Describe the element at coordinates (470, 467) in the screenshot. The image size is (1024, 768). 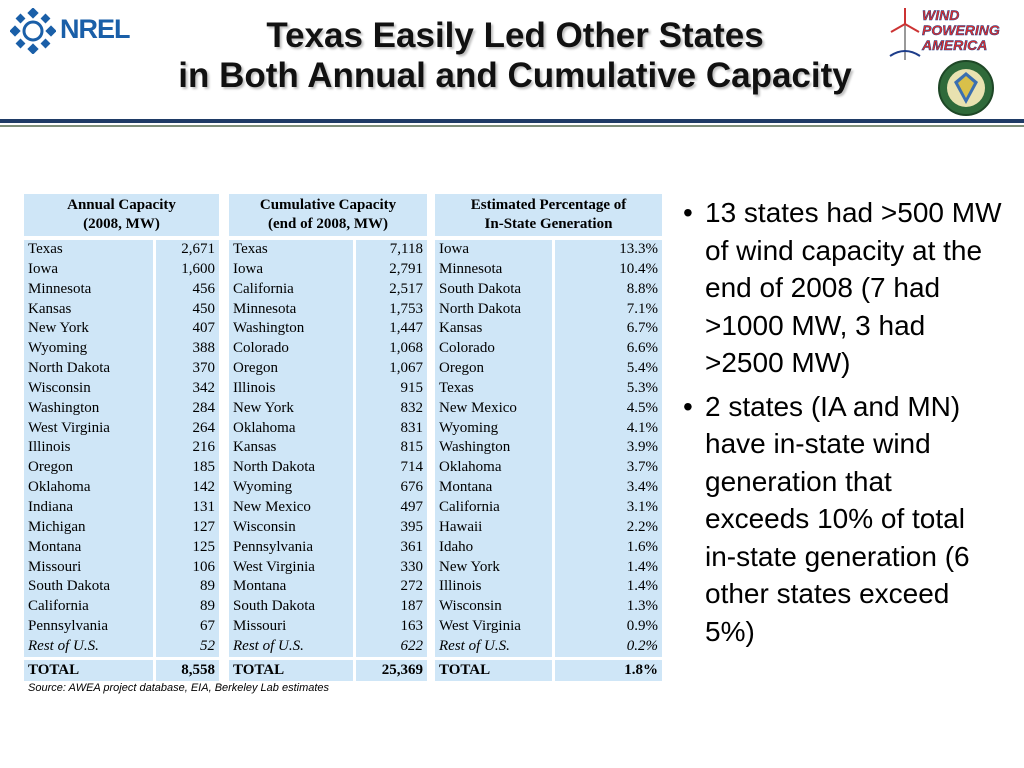
I see `table-cell-state: Oklahoma` at that location.